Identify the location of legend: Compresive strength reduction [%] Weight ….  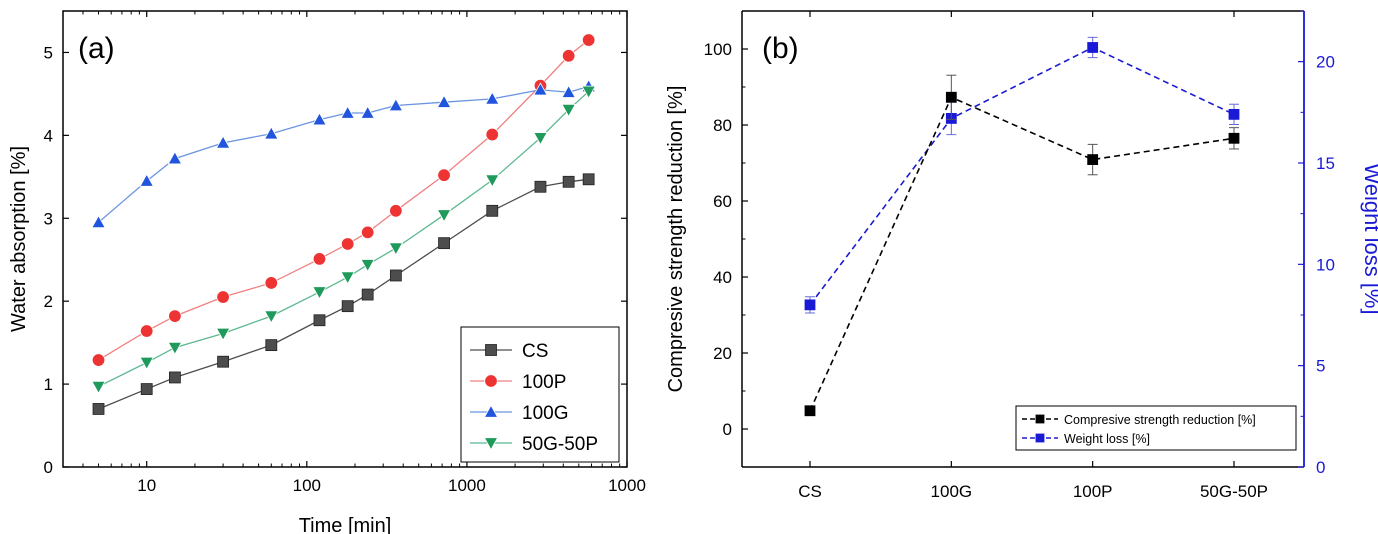
(1156, 428).